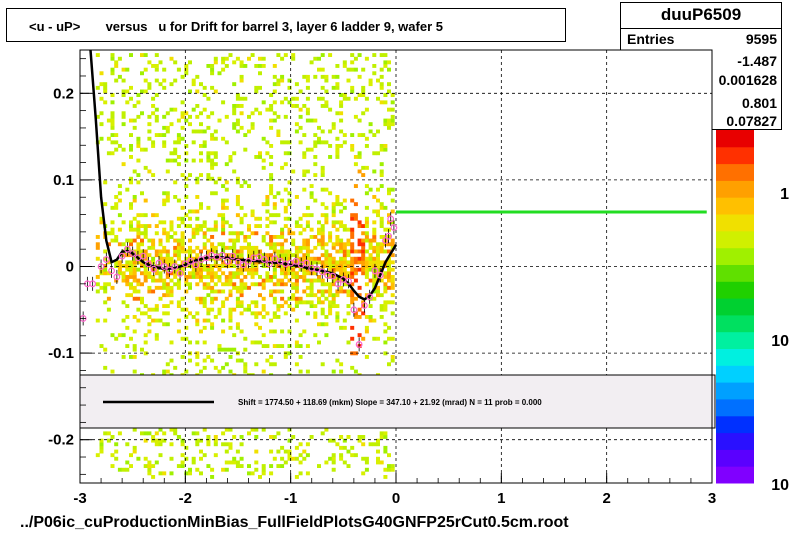  What do you see at coordinates (735, 290) in the screenshot?
I see `palette-swatch` at bounding box center [735, 290].